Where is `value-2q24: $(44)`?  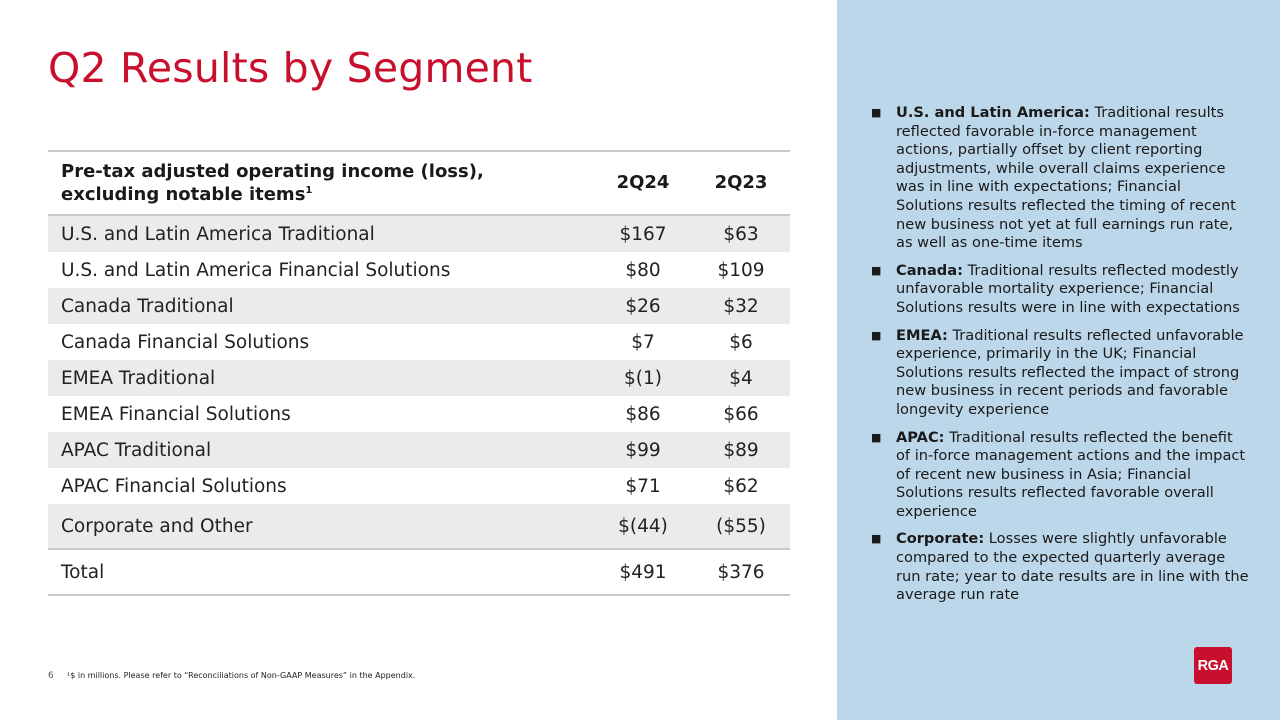 value-2q24: $(44) is located at coordinates (643, 526).